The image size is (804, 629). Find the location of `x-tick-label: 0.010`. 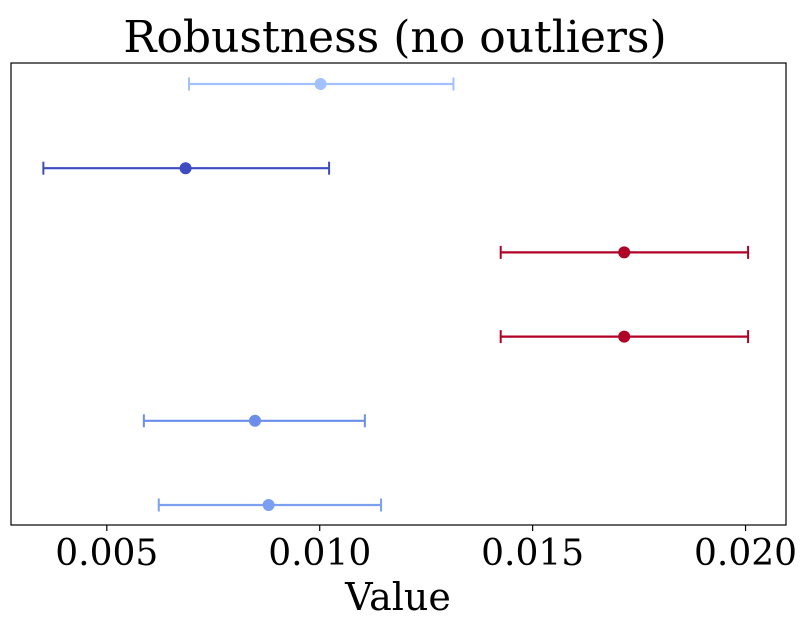

x-tick-label: 0.010 is located at coordinates (319, 553).